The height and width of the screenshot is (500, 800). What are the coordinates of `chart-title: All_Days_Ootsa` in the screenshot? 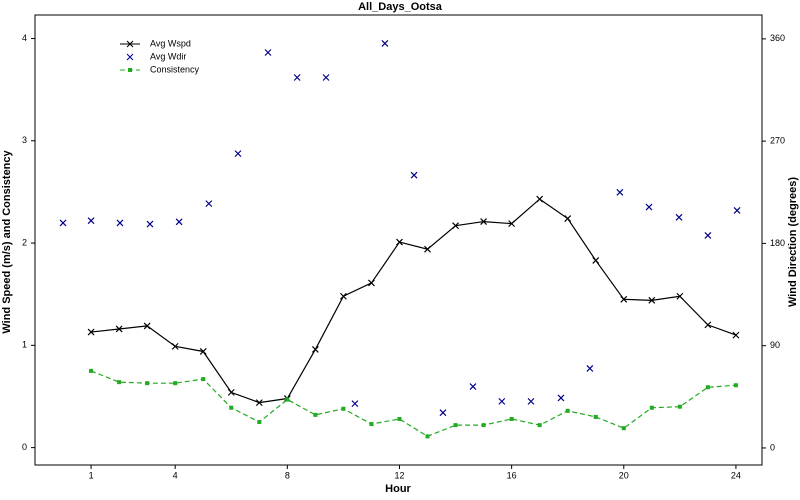 It's located at (400, 7).